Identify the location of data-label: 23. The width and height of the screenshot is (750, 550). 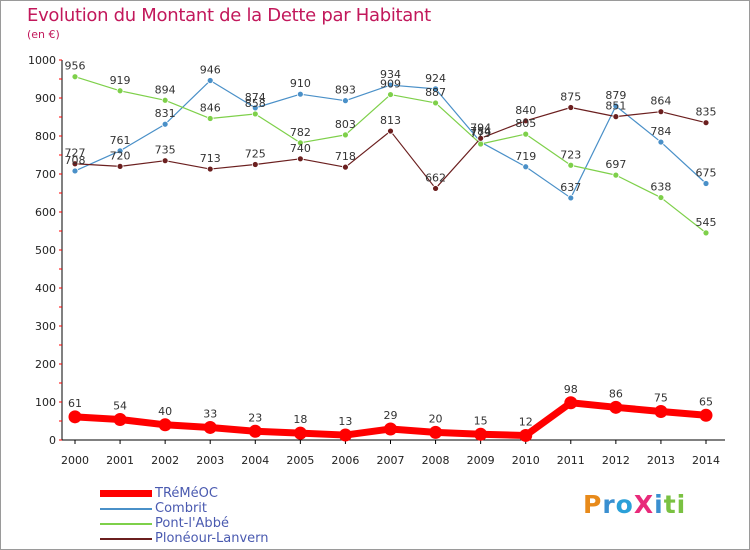
(255, 417).